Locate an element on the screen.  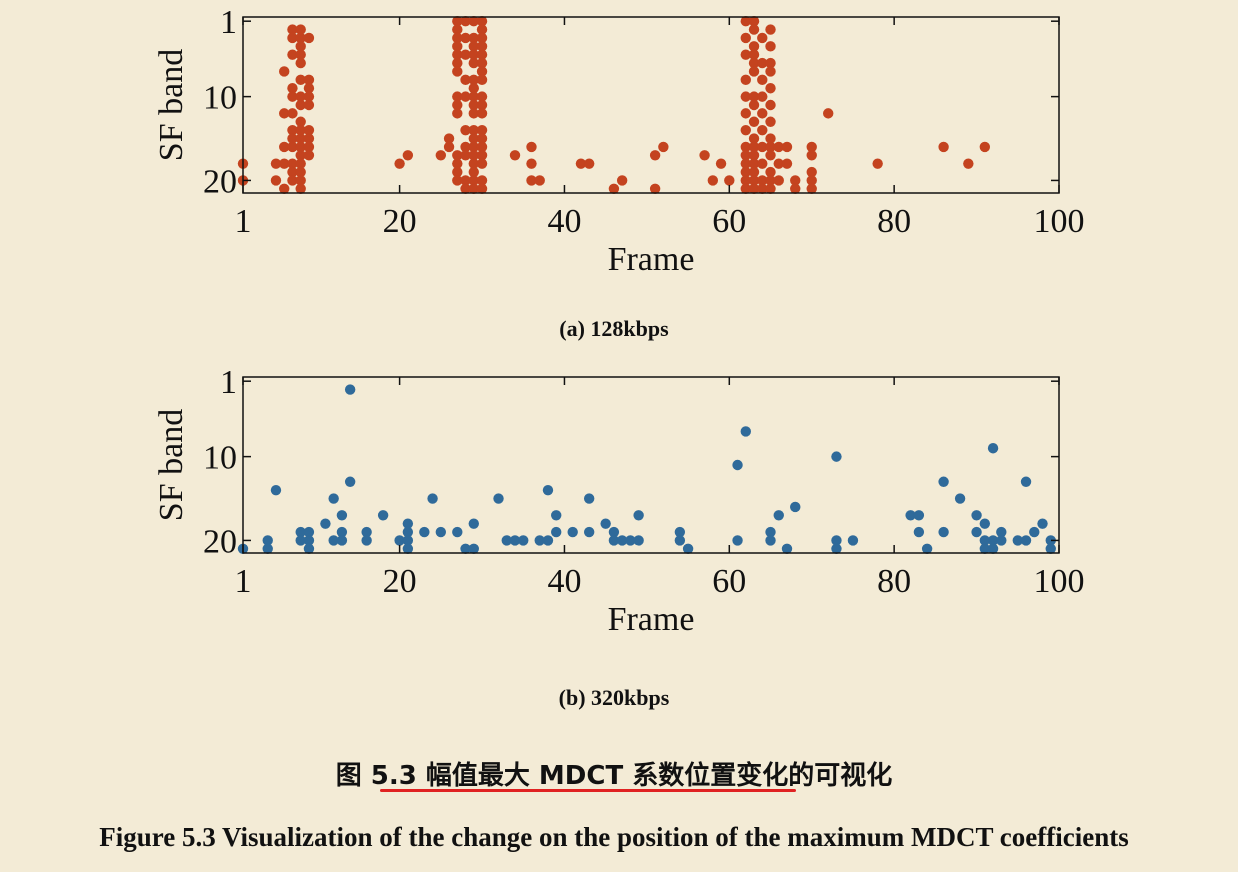
plot-frame is located at coordinates (651, 465).